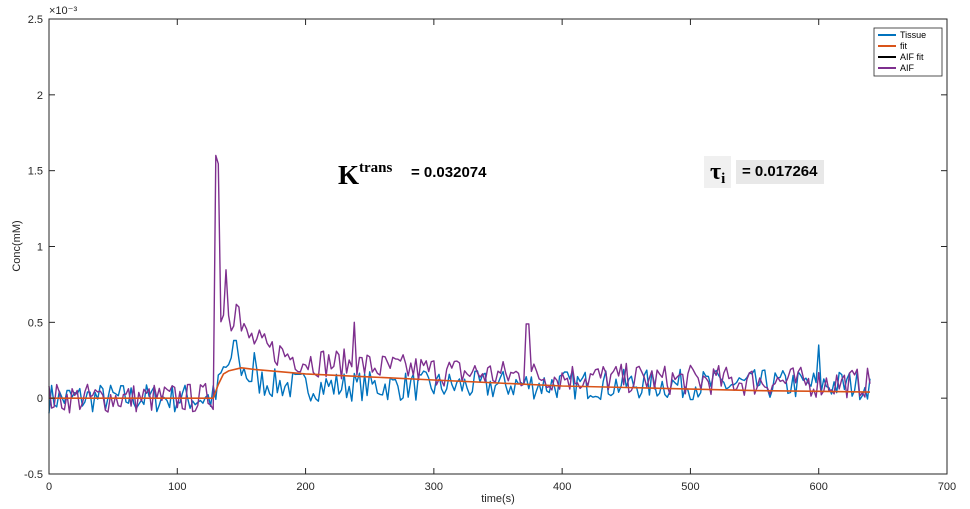 Image resolution: width=970 pixels, height=509 pixels. Describe the element at coordinates (35, 20) in the screenshot. I see `y-tick-label: 2.5` at that location.